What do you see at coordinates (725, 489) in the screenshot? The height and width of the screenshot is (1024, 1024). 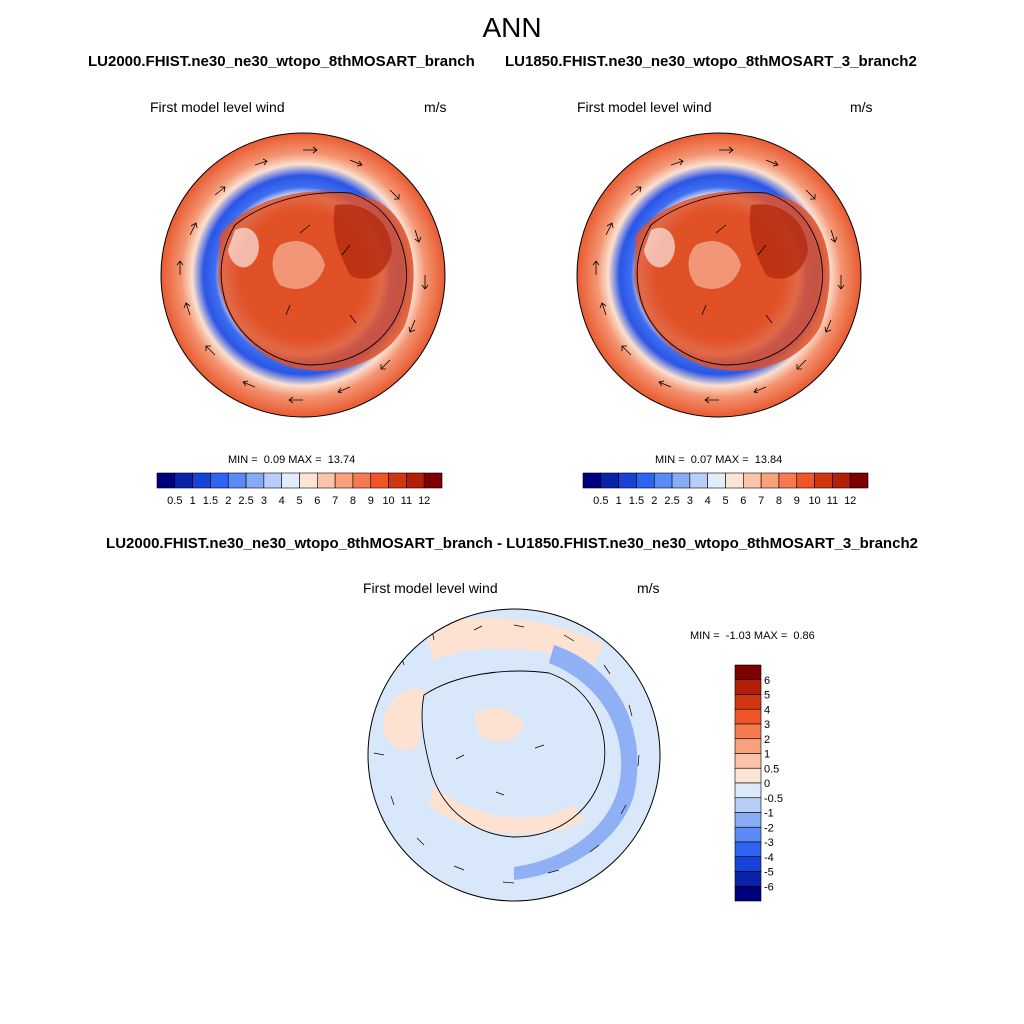 I see `top-right-colorbar: 0.5 1 1.5 2 2.5 3 4 5 6 7 8 9 10 11 12` at bounding box center [725, 489].